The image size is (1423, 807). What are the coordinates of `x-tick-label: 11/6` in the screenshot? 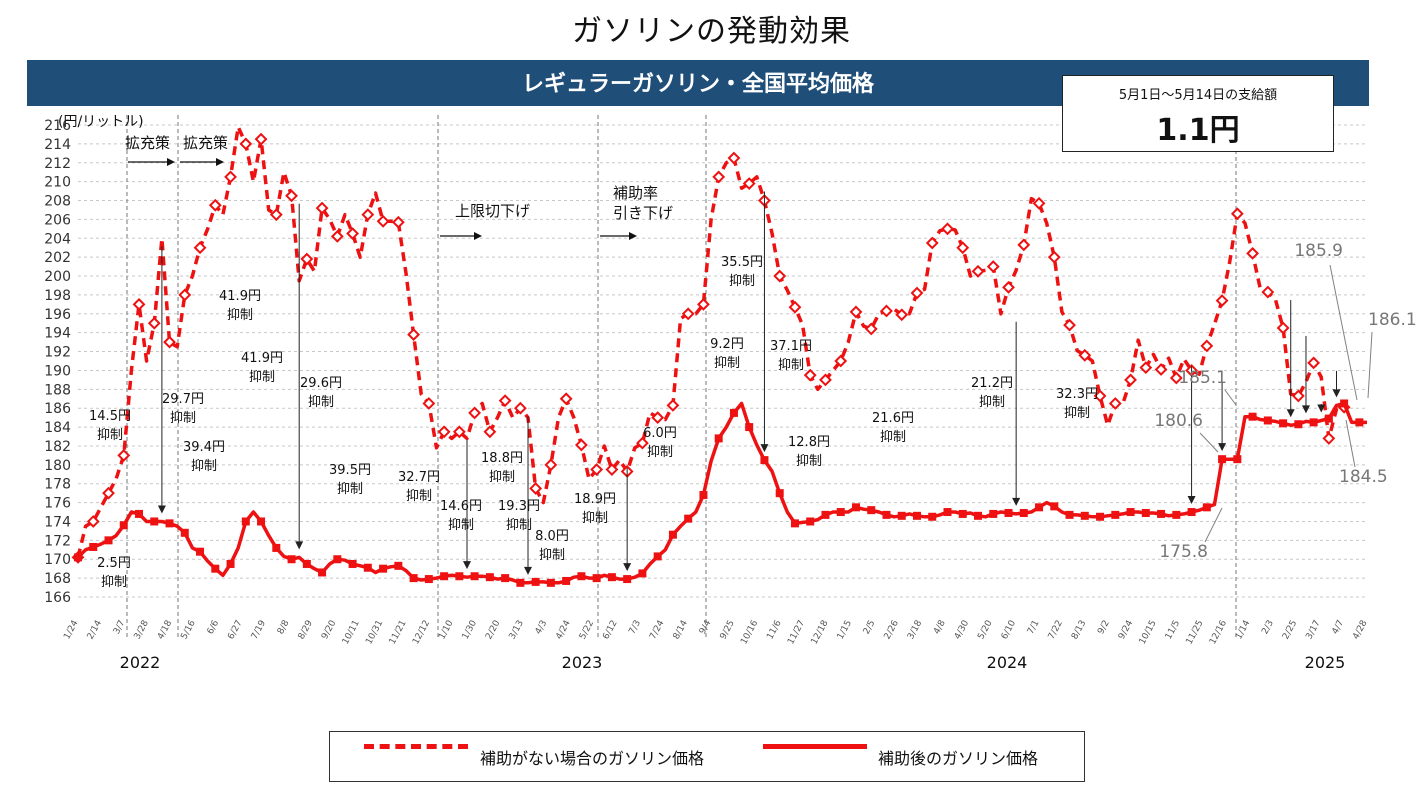 It's located at (774, 629).